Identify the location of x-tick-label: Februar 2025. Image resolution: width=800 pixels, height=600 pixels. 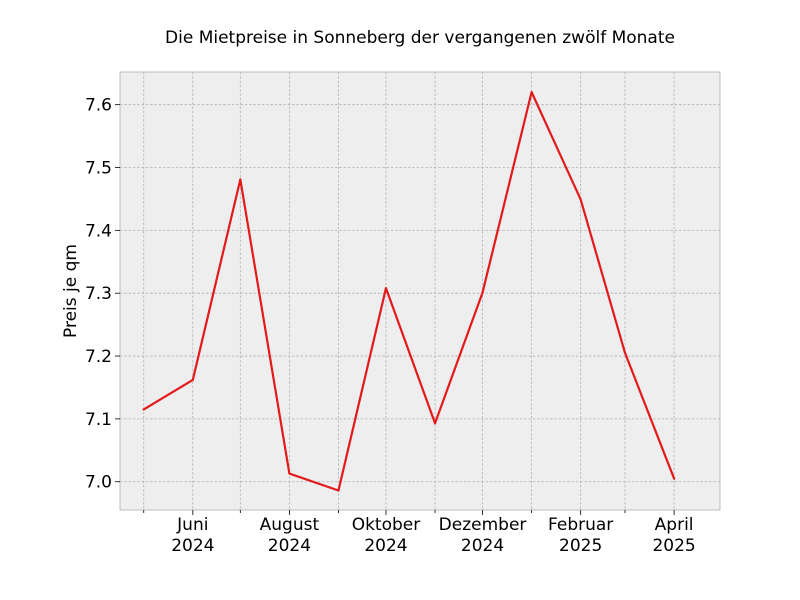
(580, 535).